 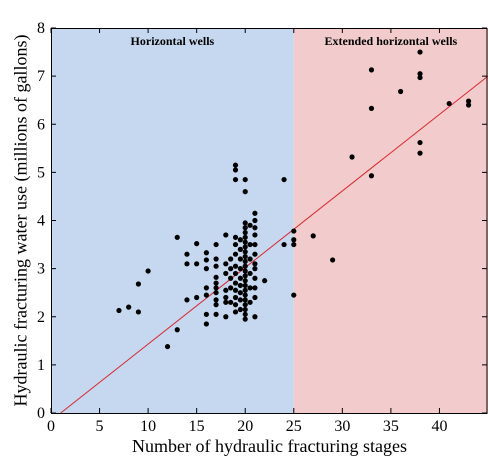 I want to click on region-label-1: Extended horizontal wells, so click(x=391, y=41).